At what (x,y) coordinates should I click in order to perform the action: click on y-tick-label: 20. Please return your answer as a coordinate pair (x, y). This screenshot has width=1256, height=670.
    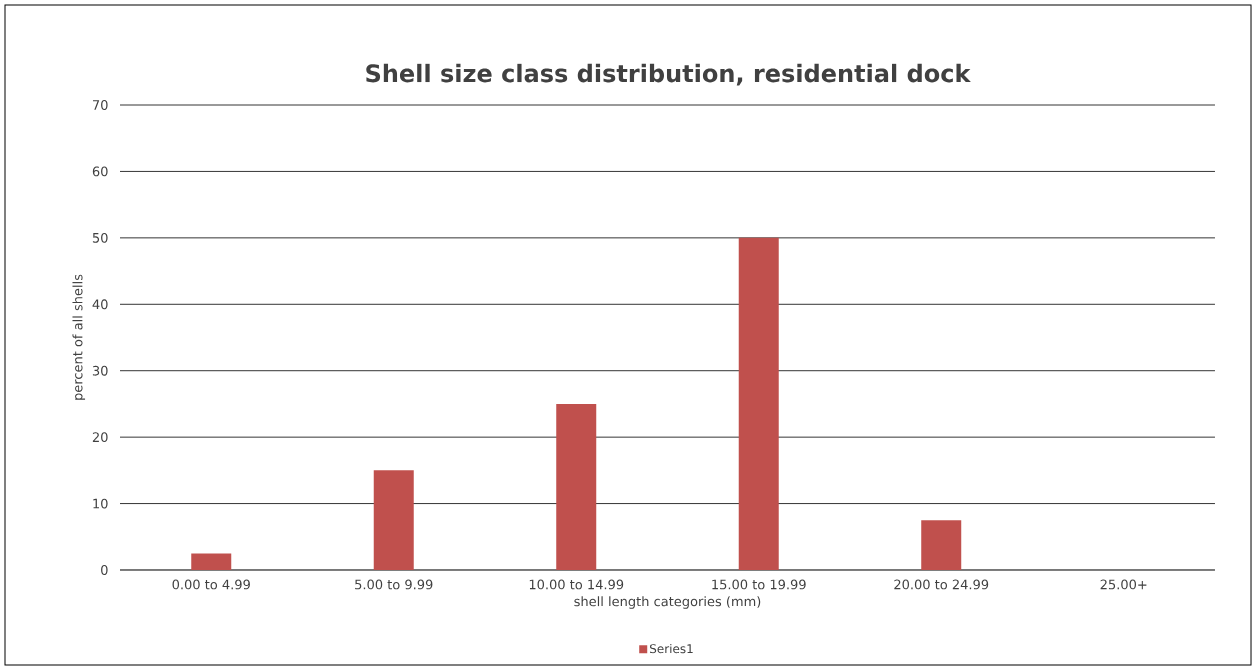
    Looking at the image, I should click on (100, 437).